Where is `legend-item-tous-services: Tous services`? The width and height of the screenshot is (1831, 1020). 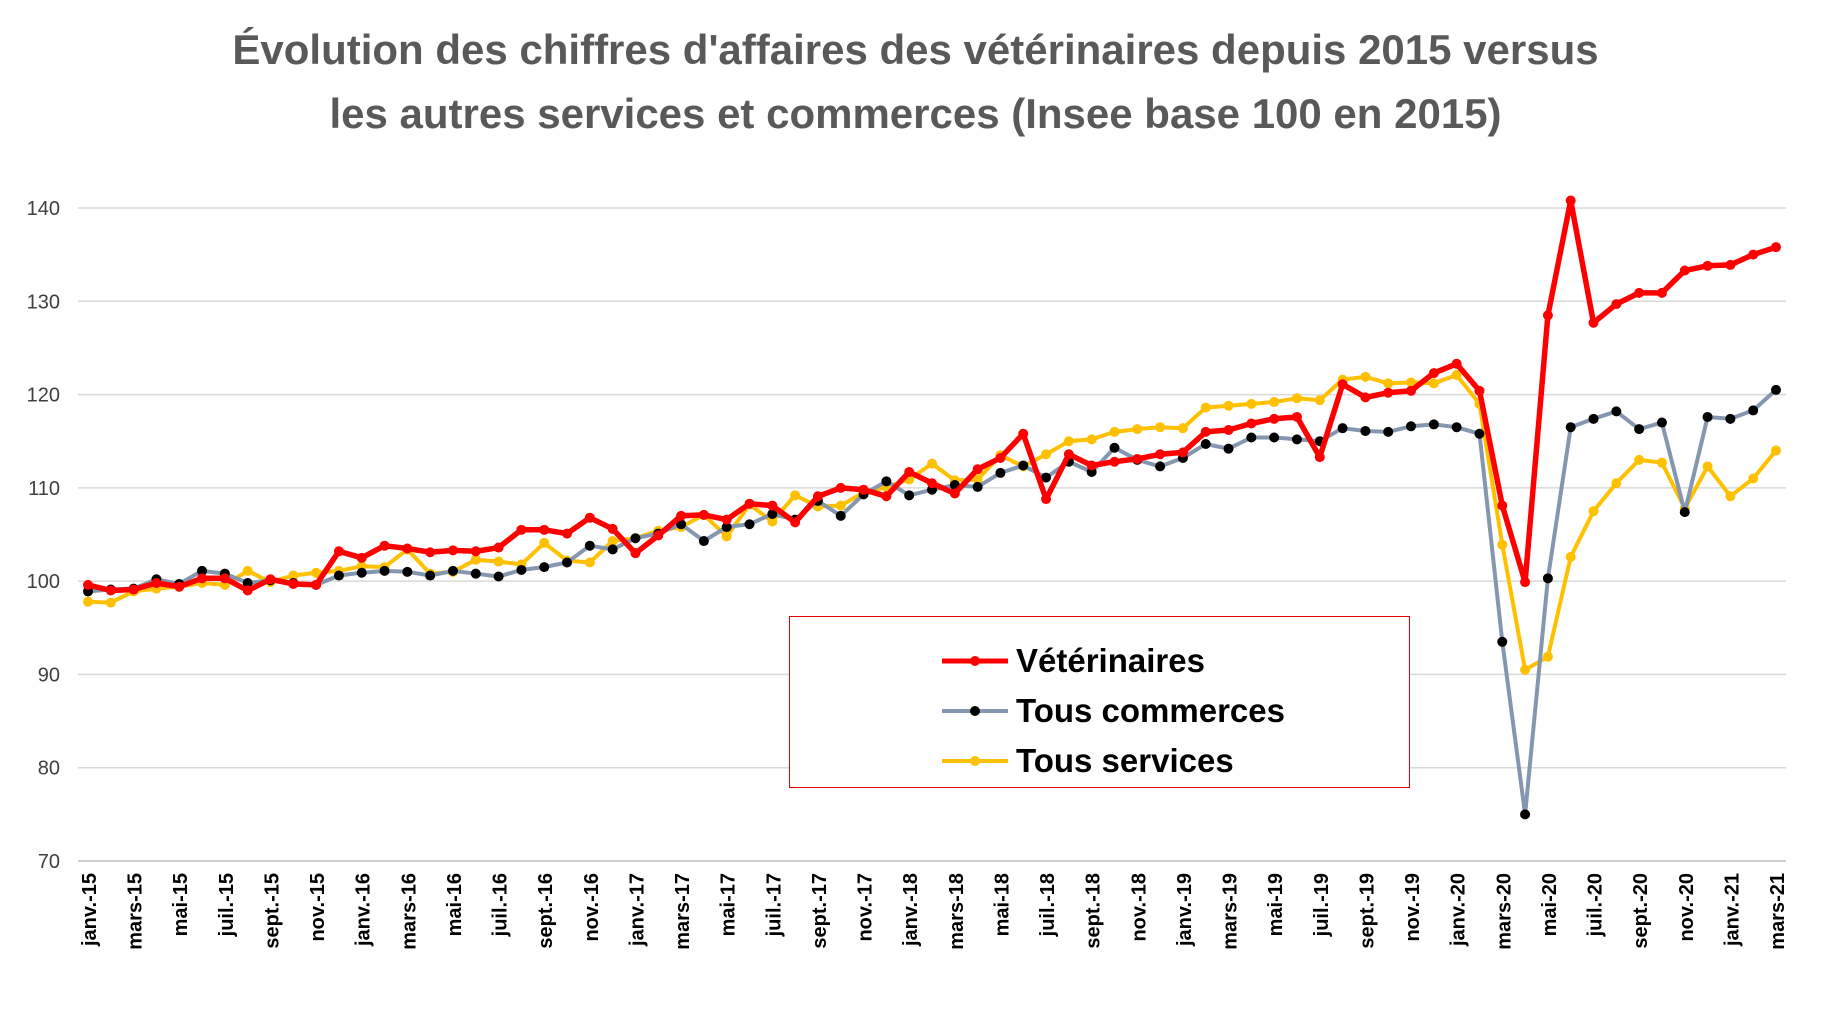 legend-item-tous-services: Tous services is located at coordinates (1087, 761).